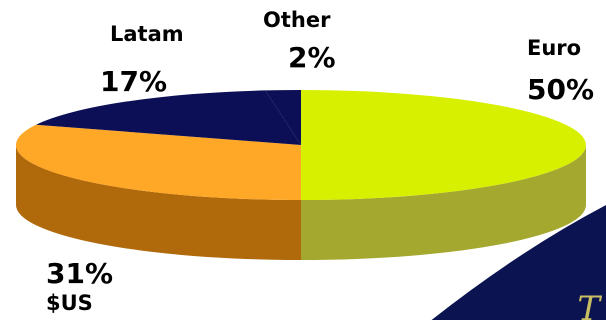 This screenshot has height=329, width=606. Describe the element at coordinates (588, 309) in the screenshot. I see `watermark-glyph: T` at that location.